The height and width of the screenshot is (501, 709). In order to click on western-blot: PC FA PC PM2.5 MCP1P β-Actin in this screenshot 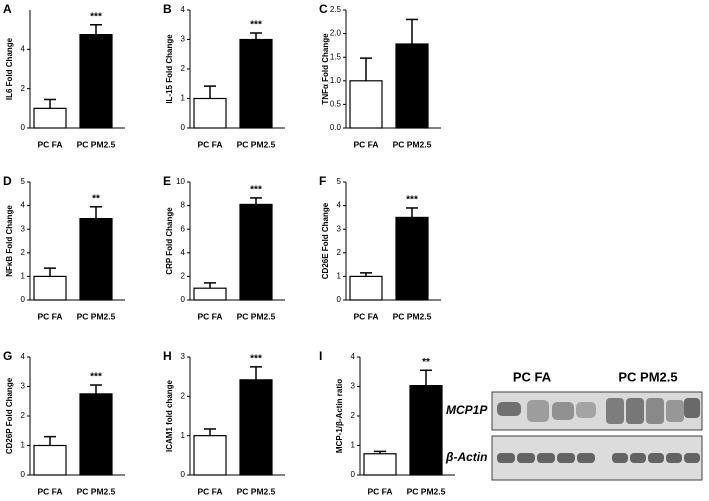, I will do `click(574, 425)`.